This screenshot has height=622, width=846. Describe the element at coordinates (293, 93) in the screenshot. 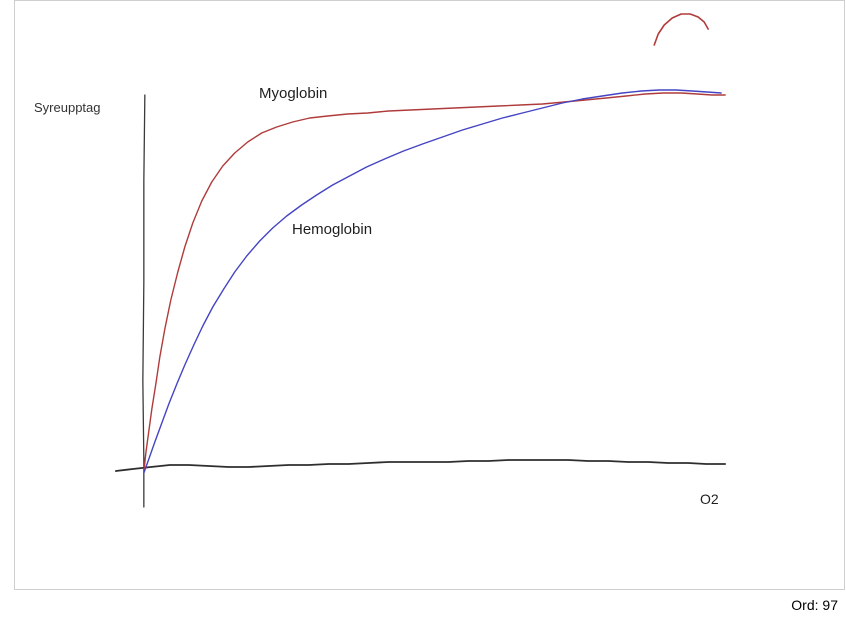

I see `series-label-myoglobin: Myoglobin` at that location.